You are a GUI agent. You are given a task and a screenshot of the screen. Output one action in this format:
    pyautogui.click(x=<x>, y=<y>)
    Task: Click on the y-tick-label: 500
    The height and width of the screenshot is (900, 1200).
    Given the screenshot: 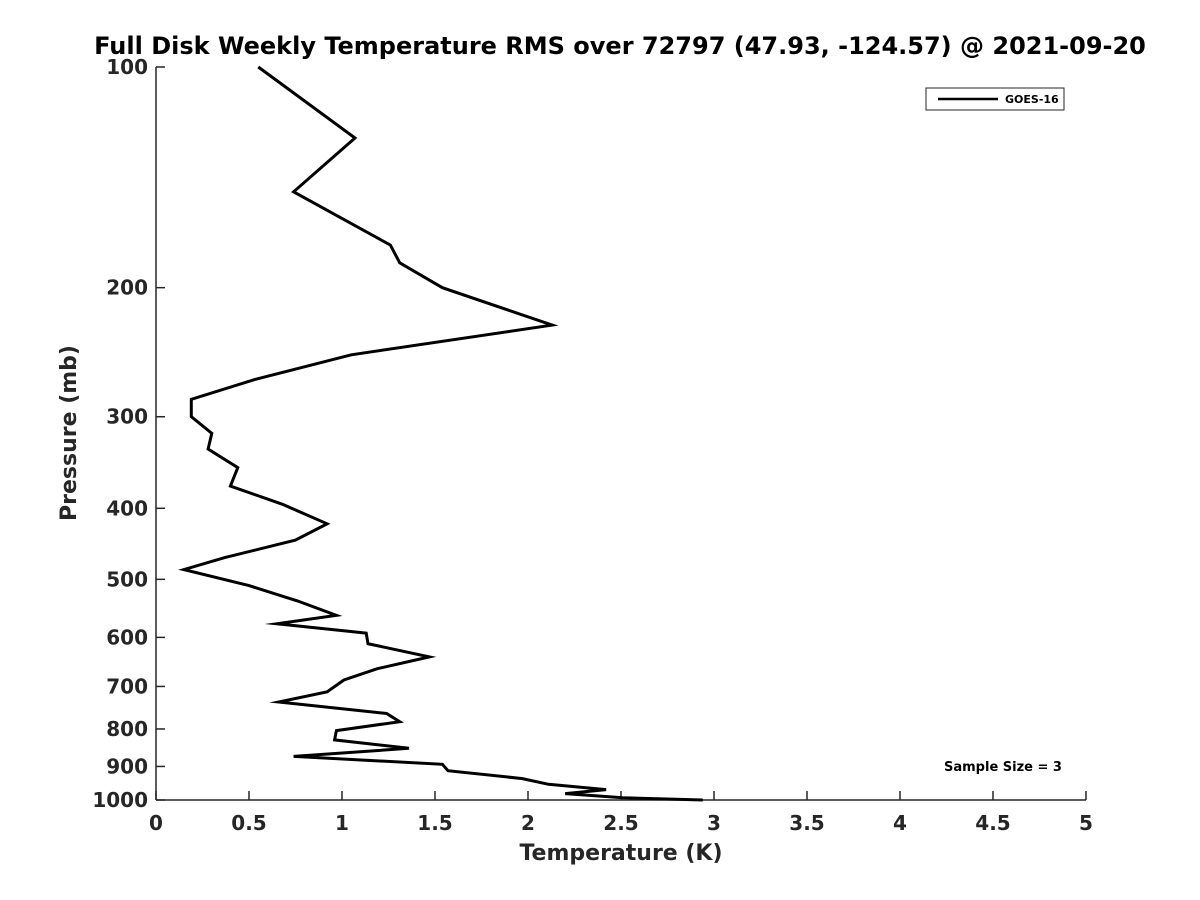 What is the action you would take?
    pyautogui.click(x=127, y=579)
    